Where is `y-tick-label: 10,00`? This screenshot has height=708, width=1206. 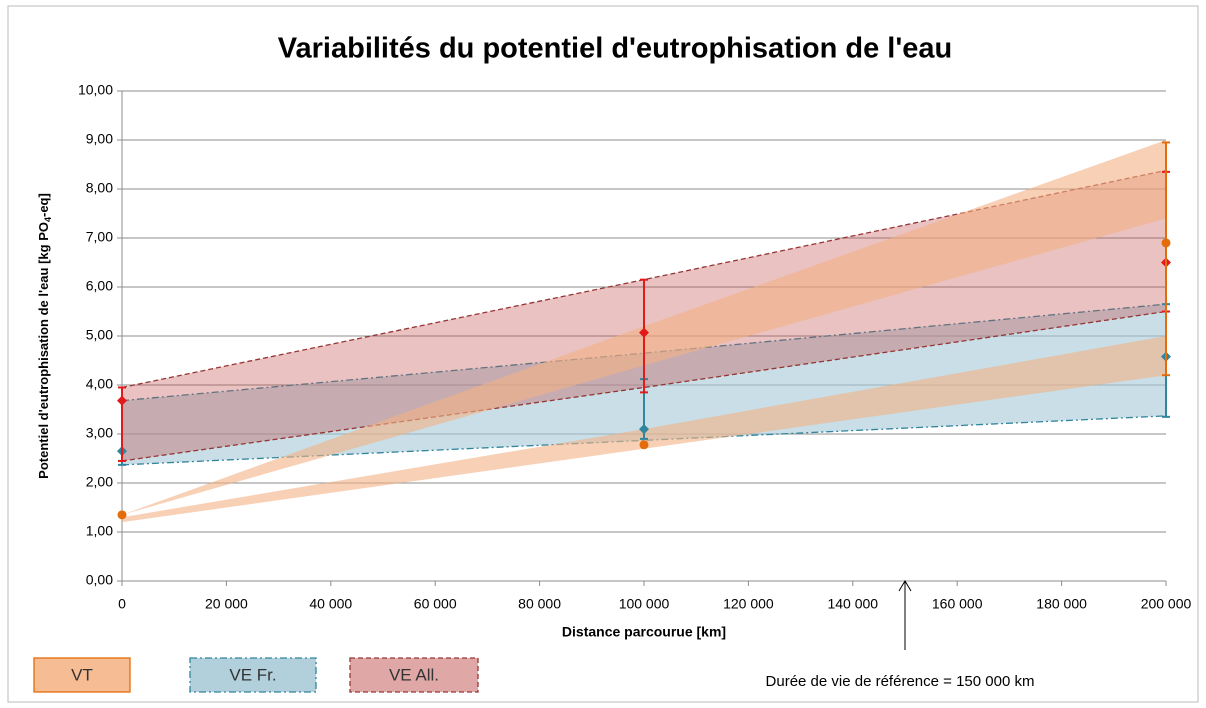
y-tick-label: 10,00 is located at coordinates (95, 90).